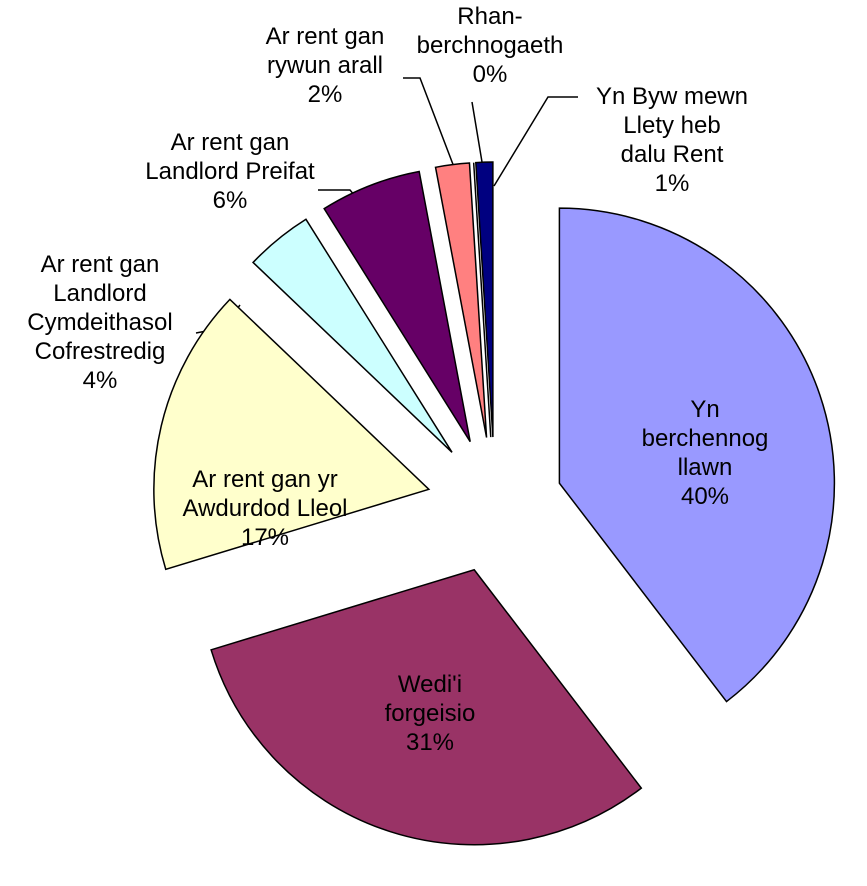 This screenshot has width=867, height=886. I want to click on slice-label: Ar rent gan rywun arall 2%, so click(325, 65).